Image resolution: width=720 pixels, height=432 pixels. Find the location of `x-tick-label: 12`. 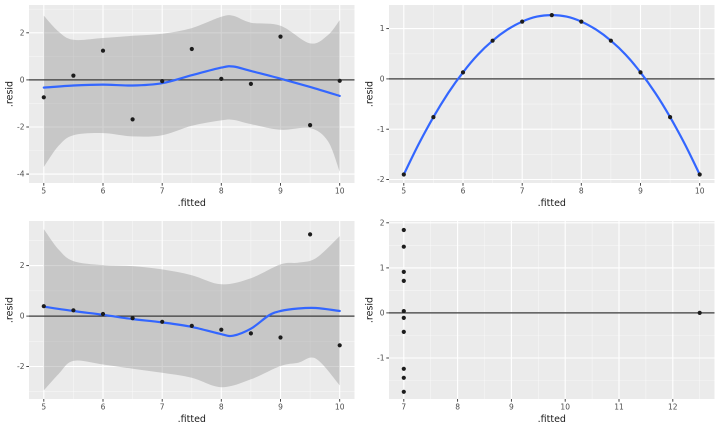

x-tick-label: 12 is located at coordinates (673, 407).